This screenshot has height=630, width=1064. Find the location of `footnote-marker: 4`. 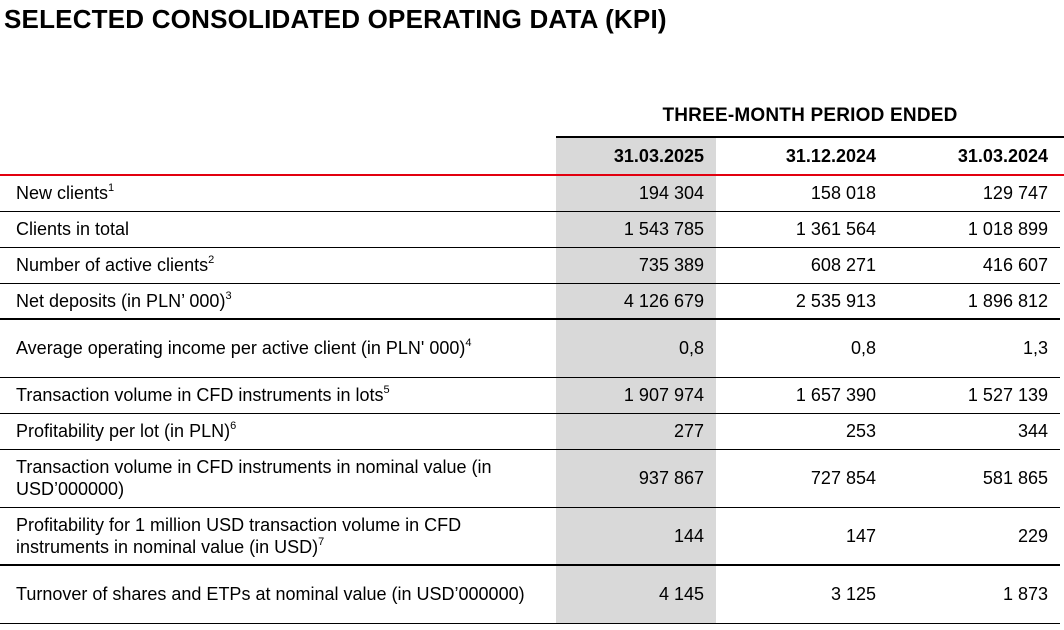

footnote-marker: 4 is located at coordinates (468, 343).